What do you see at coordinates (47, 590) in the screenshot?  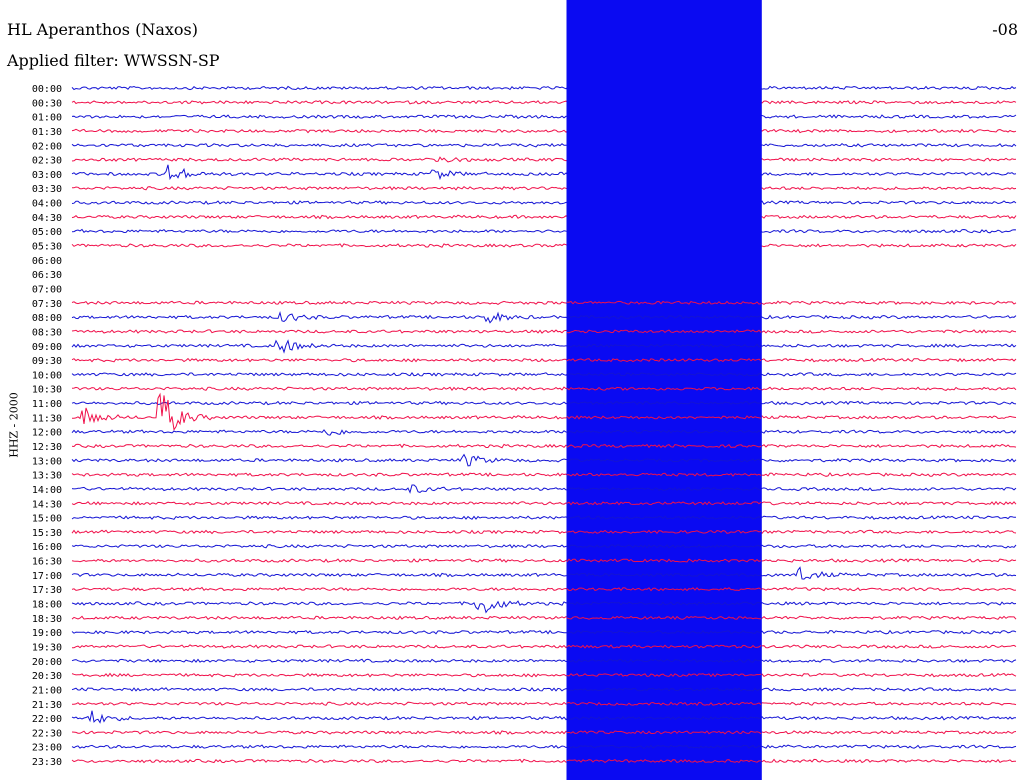 I see `row-time-label: 17:30` at bounding box center [47, 590].